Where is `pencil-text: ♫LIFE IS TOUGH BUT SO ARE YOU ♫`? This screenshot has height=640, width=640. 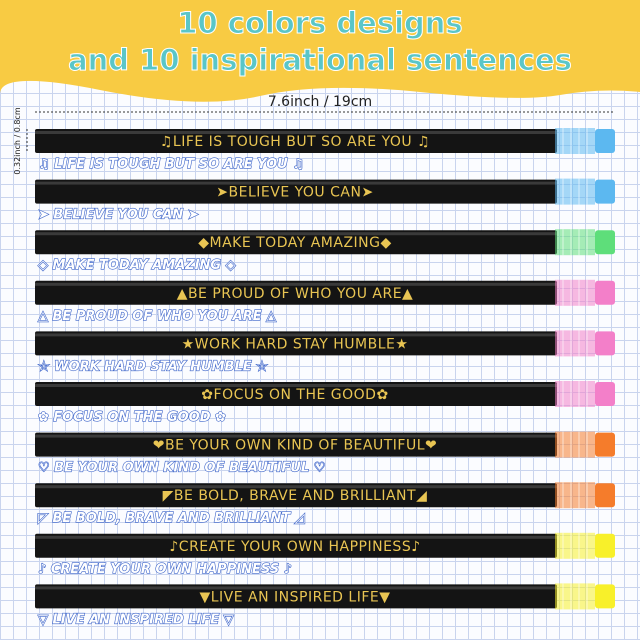
pencil-text: ♫LIFE IS TOUGH BUT SO ARE YOU ♫ is located at coordinates (295, 142).